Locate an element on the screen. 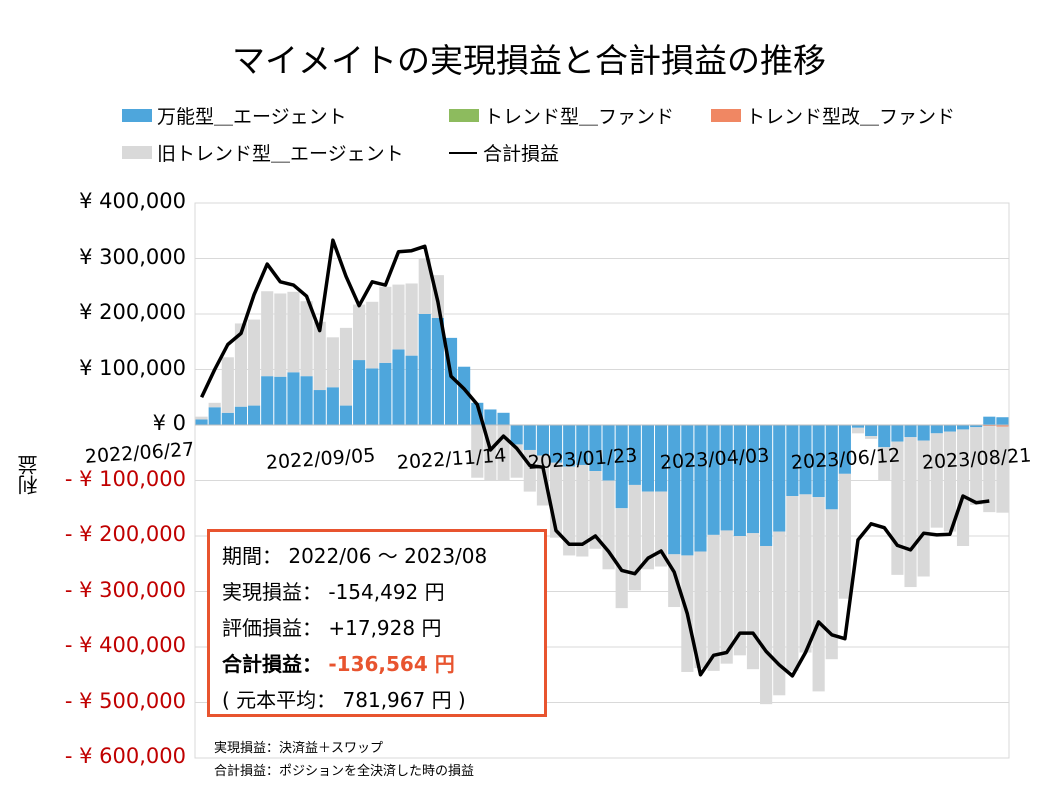  legend-label: トレンド型＿ファンド is located at coordinates (579, 117).